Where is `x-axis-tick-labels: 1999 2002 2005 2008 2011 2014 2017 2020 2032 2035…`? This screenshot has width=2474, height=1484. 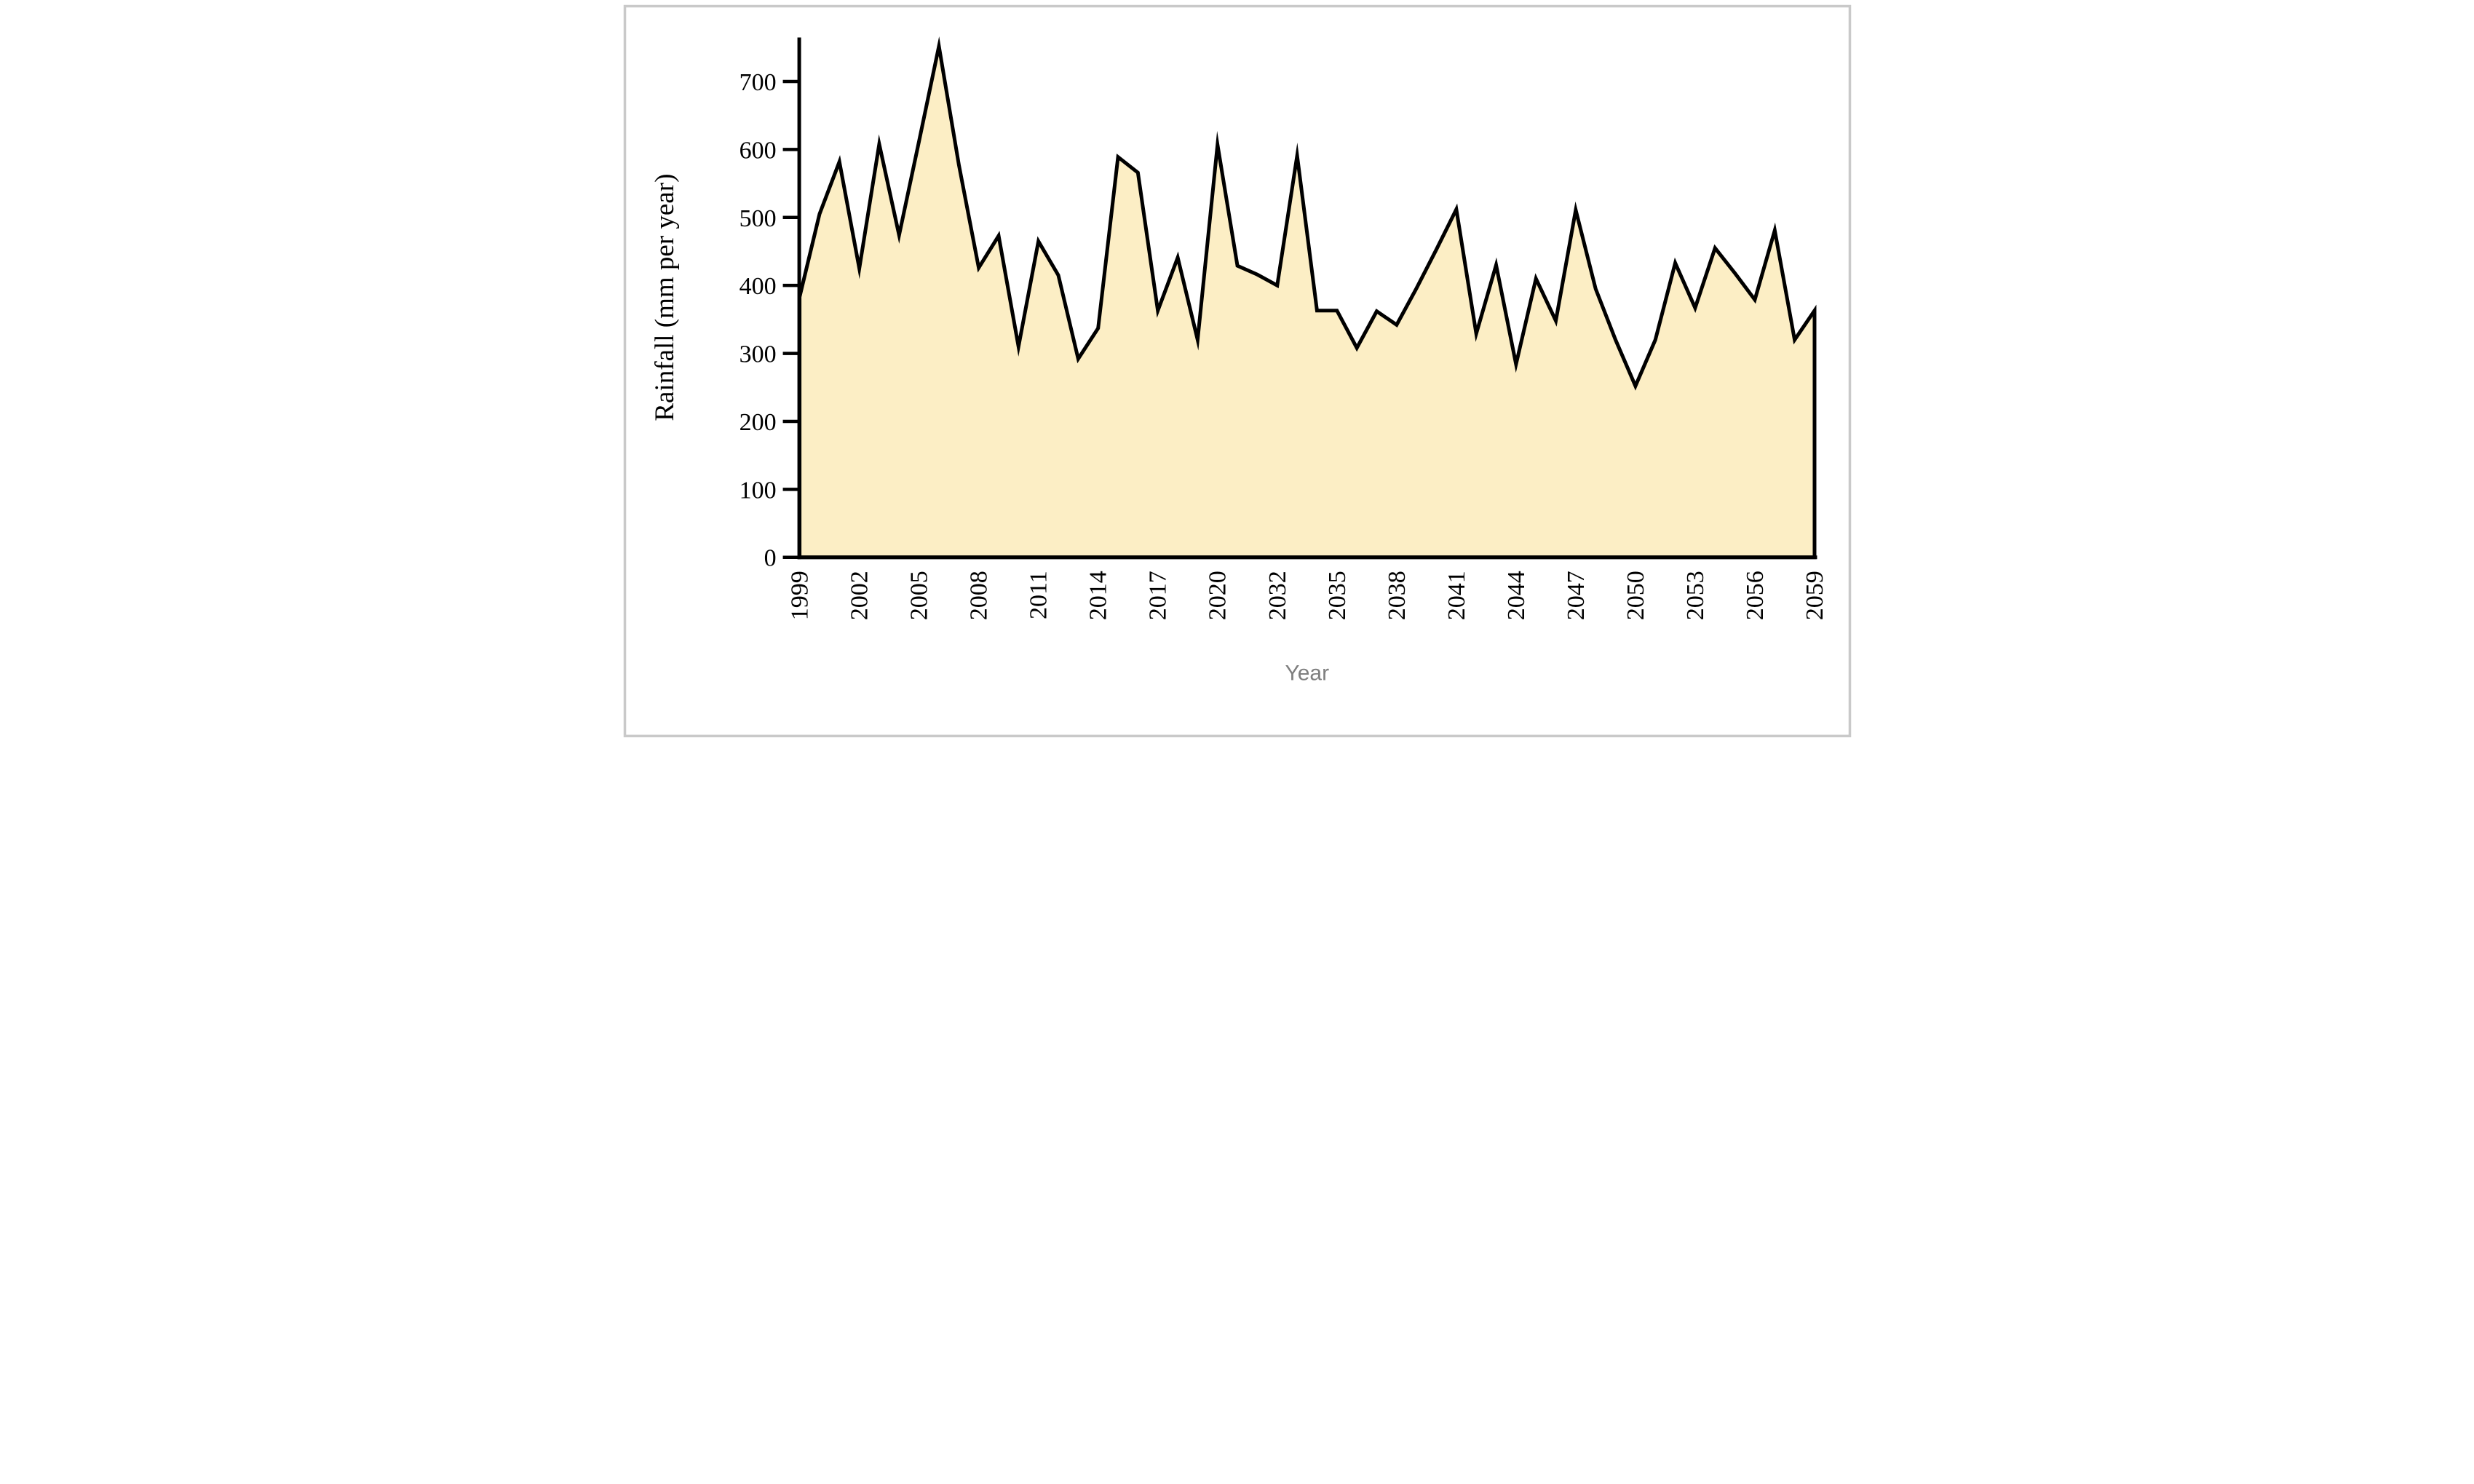 x-axis-tick-labels: 1999 2002 2005 2008 2011 2014 2017 2020 2032 2035… is located at coordinates (1307, 595).